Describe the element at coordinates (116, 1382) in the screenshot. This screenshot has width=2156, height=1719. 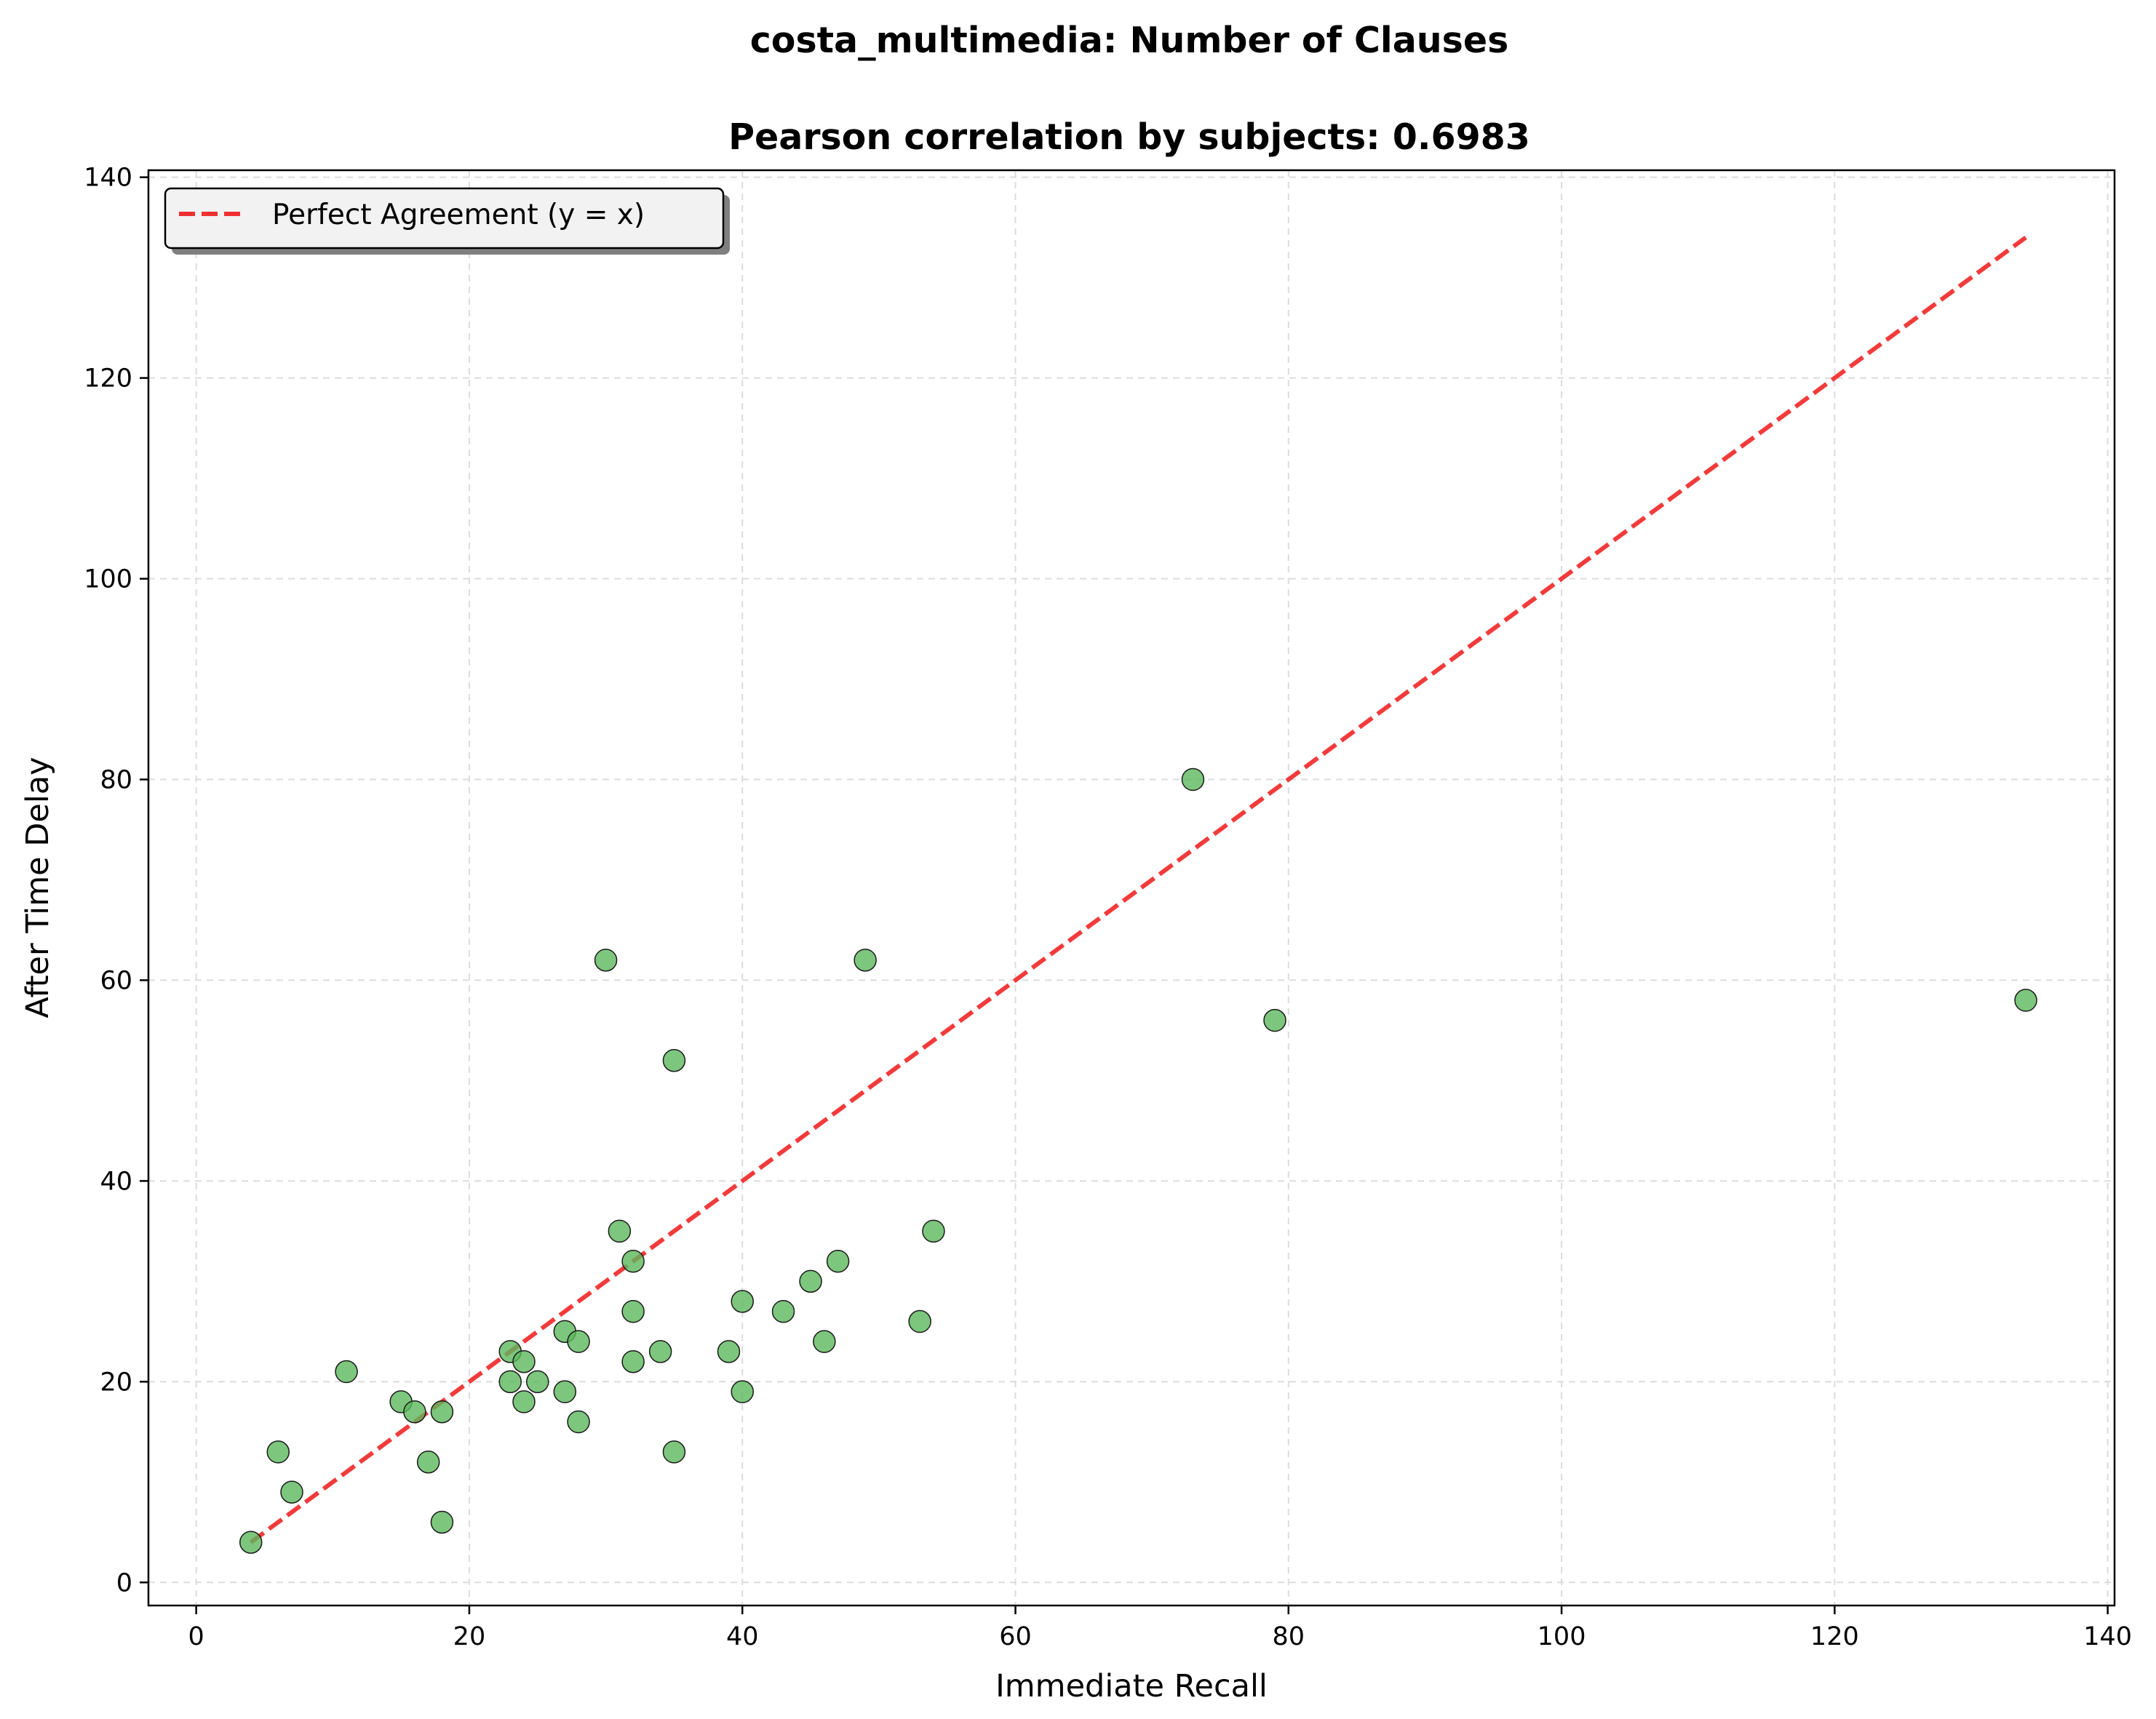
I see `y-tick-label: 20` at that location.